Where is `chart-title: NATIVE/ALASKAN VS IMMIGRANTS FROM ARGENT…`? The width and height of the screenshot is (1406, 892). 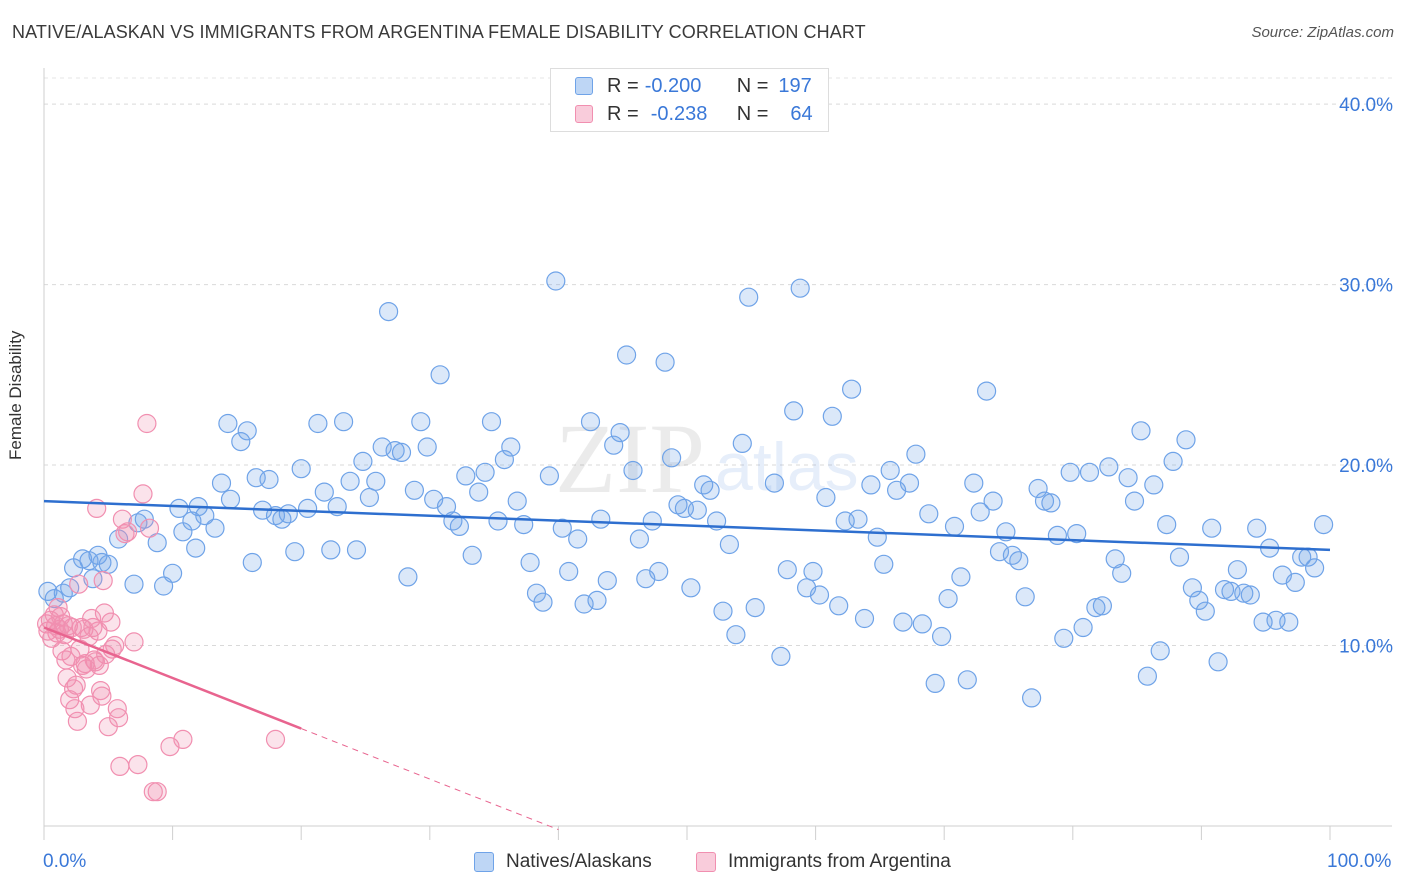
chart-title: NATIVE/ALASKAN VS IMMIGRANTS FROM ARGENT… is located at coordinates (439, 32).